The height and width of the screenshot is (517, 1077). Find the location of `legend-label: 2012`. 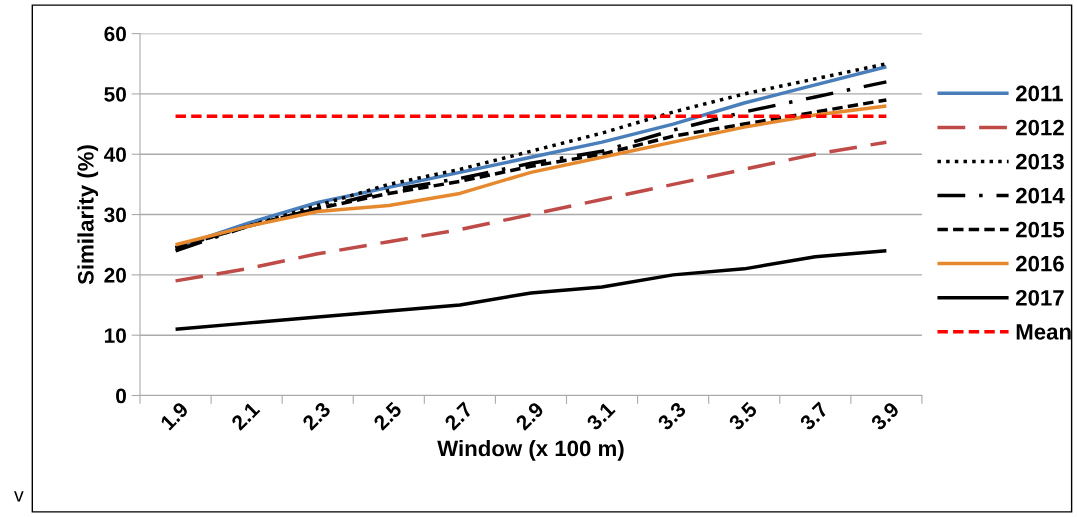

legend-label: 2012 is located at coordinates (1040, 127).